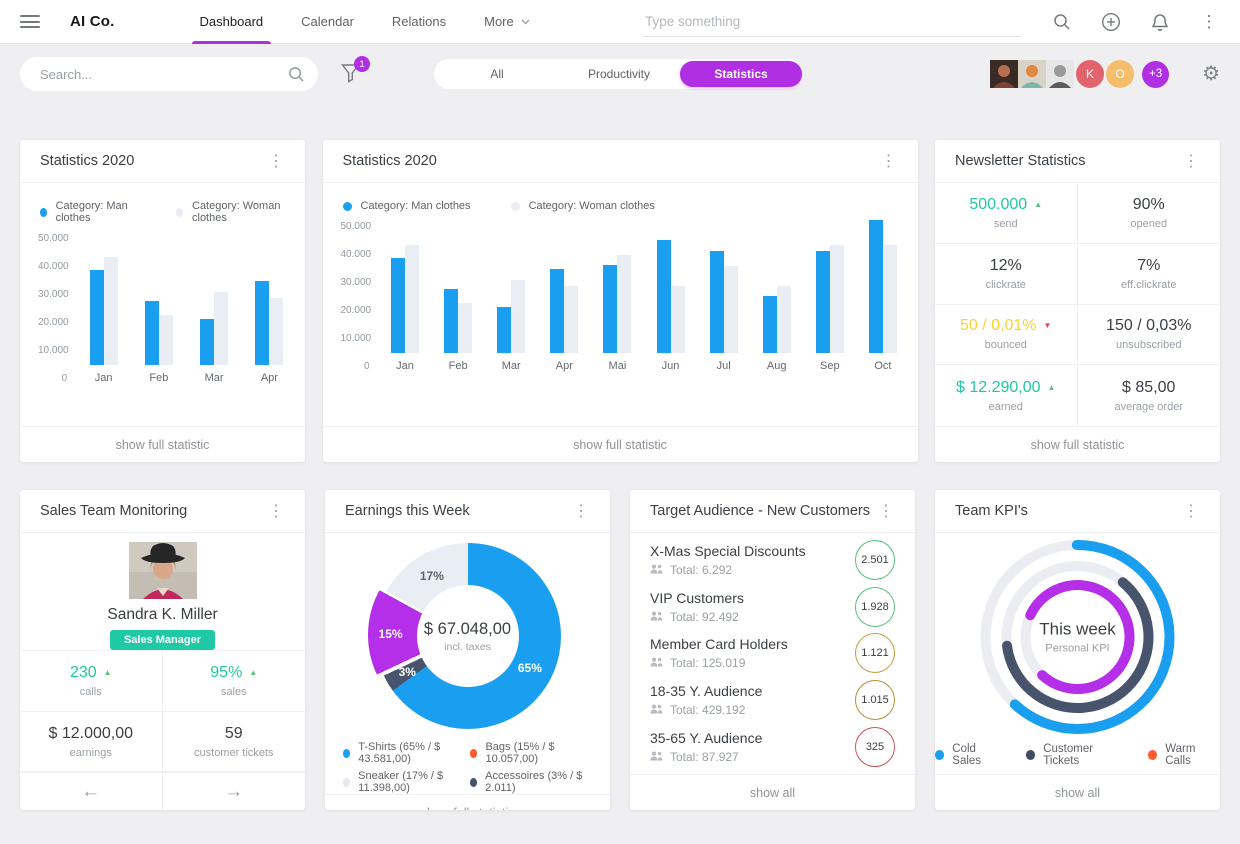  What do you see at coordinates (473, 753) in the screenshot?
I see `legend-dot` at bounding box center [473, 753].